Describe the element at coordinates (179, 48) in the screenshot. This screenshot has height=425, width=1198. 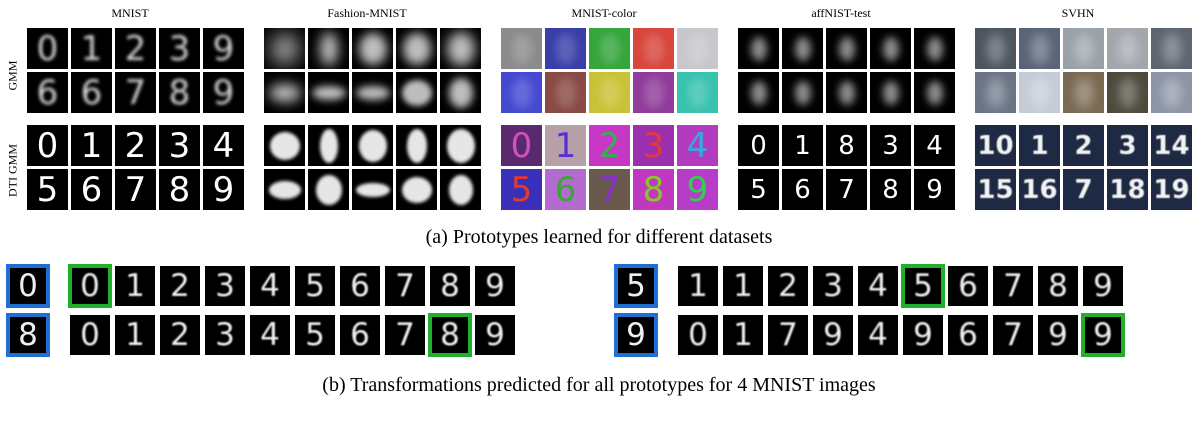
I see `mnist-gmm-prototype: 3` at that location.